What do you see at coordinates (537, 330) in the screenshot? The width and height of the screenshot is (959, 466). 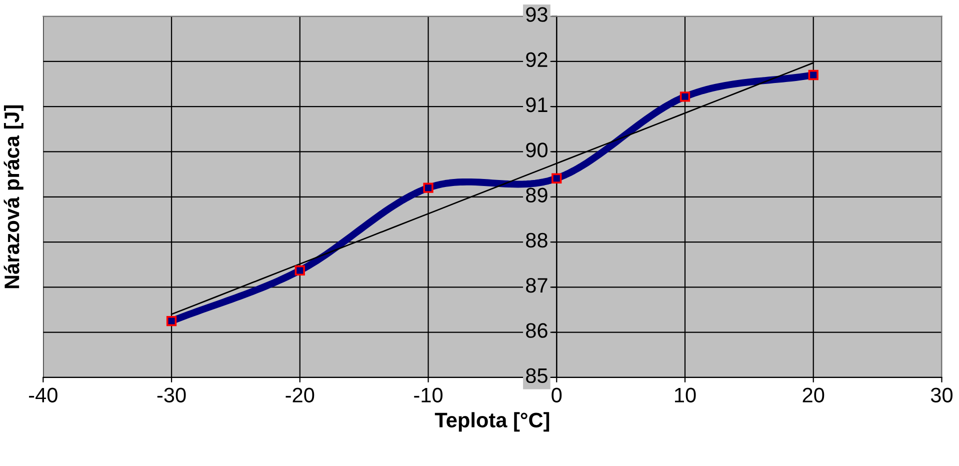 I see `y-tick-label: 86` at bounding box center [537, 330].